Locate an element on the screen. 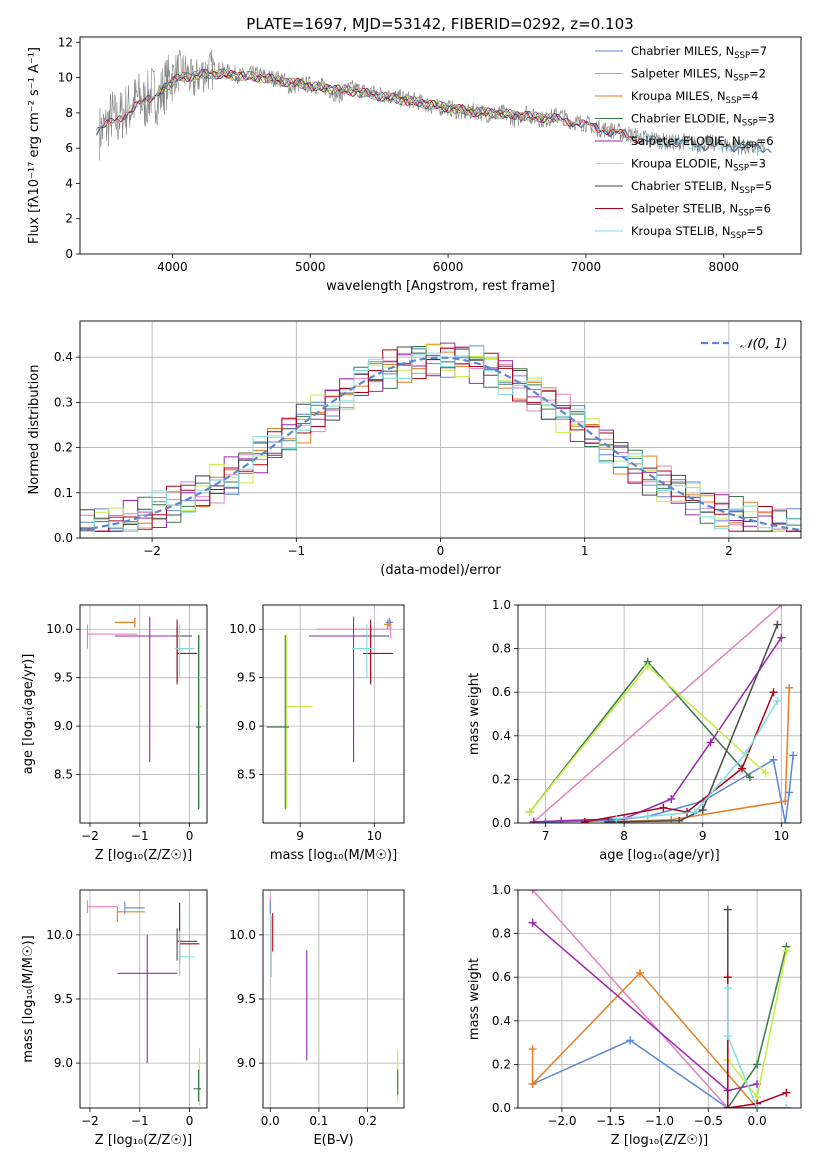 The image size is (819, 1170). legend-count: =6 is located at coordinates (762, 209).